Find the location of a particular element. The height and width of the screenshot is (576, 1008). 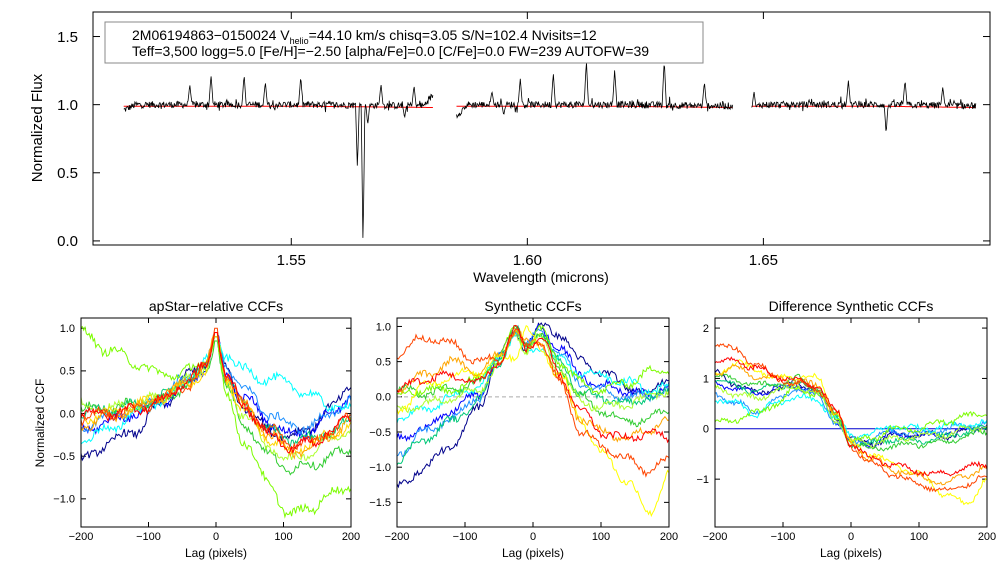

ccf-panel-2-series is located at coordinates (533, 420).